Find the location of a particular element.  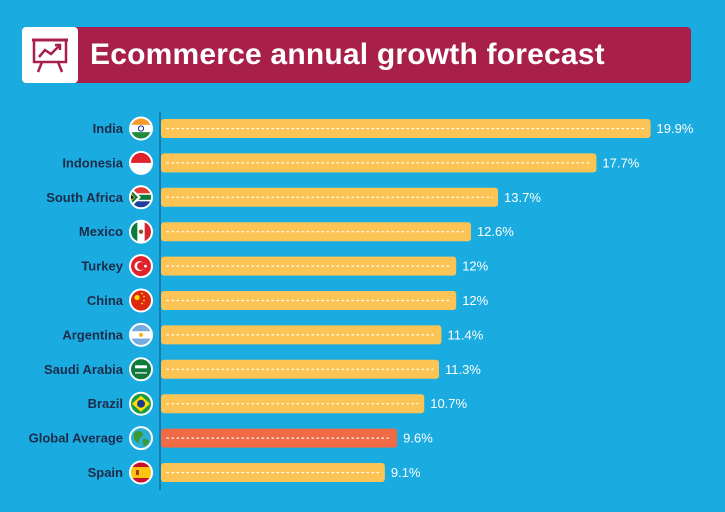

value-label: 11.3% is located at coordinates (463, 369).